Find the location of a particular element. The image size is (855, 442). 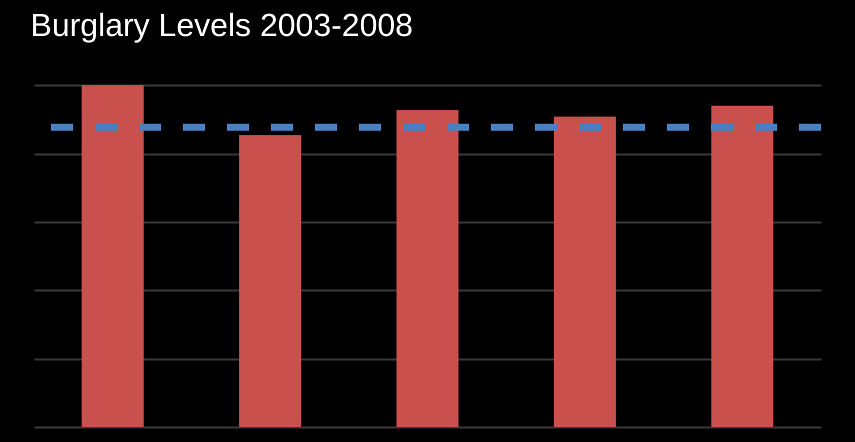

chart-title: Burglary Levels 2003-2008 is located at coordinates (221, 25).